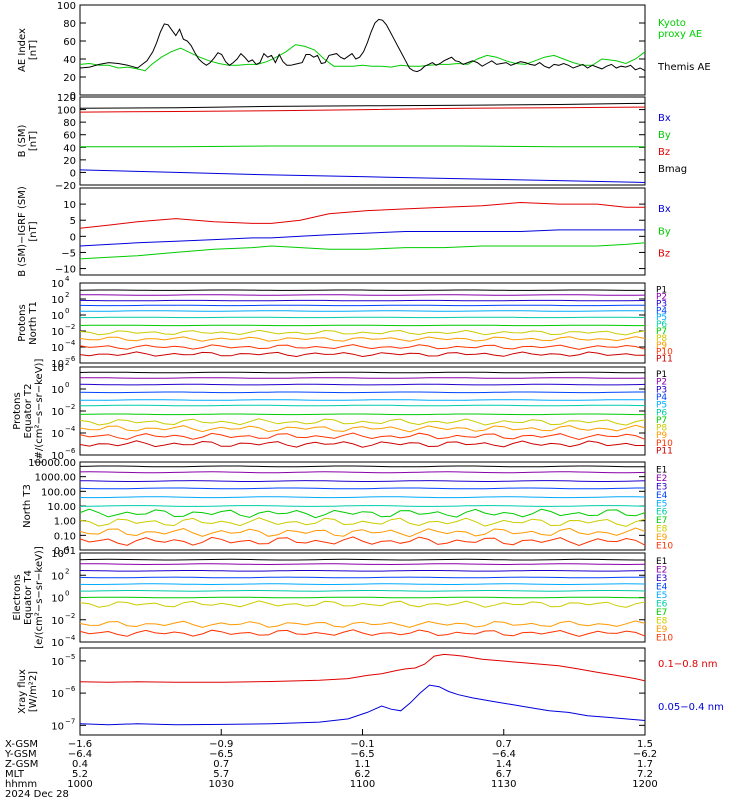 The height and width of the screenshot is (800, 750). Describe the element at coordinates (69, 60) in the screenshot. I see `y-tick-label-ae: 40` at that location.